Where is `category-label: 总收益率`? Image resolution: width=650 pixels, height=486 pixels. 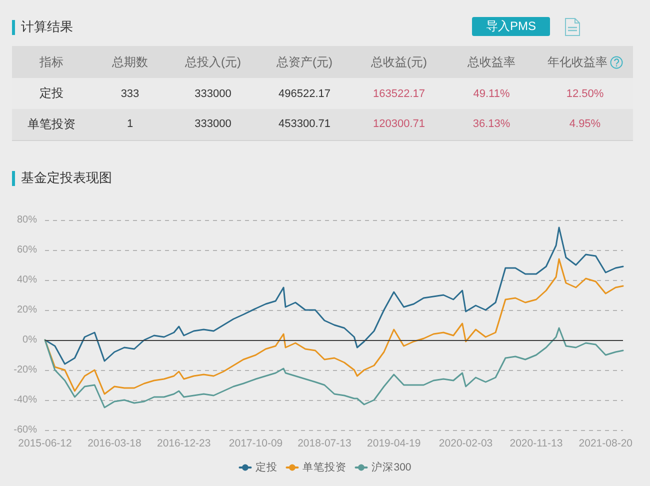
category-label: 总收益率 is located at coordinates (492, 61).